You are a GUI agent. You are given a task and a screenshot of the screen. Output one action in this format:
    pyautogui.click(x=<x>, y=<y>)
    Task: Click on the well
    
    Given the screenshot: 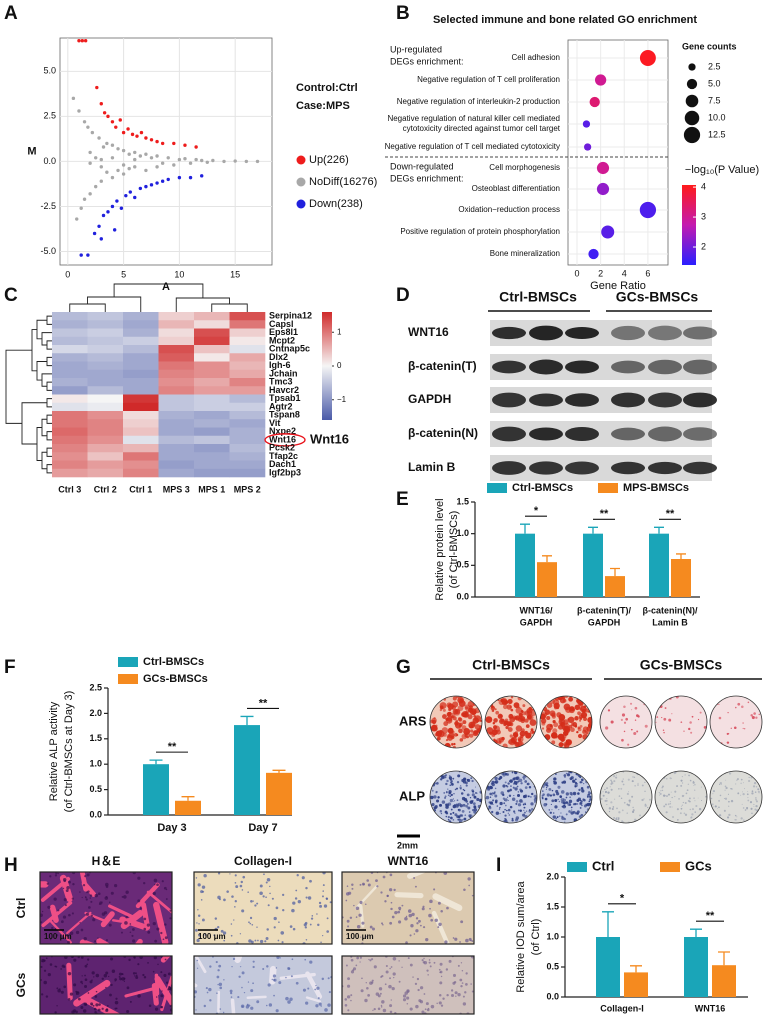 What is the action you would take?
    pyautogui.click(x=736, y=797)
    